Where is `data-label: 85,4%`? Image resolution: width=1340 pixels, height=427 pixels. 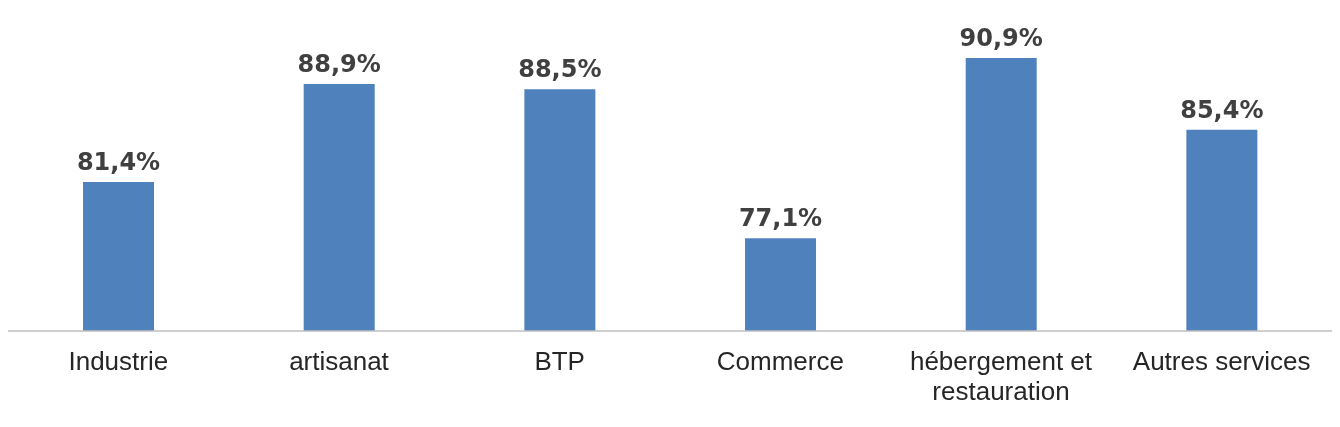
data-label: 85,4% is located at coordinates (1222, 109).